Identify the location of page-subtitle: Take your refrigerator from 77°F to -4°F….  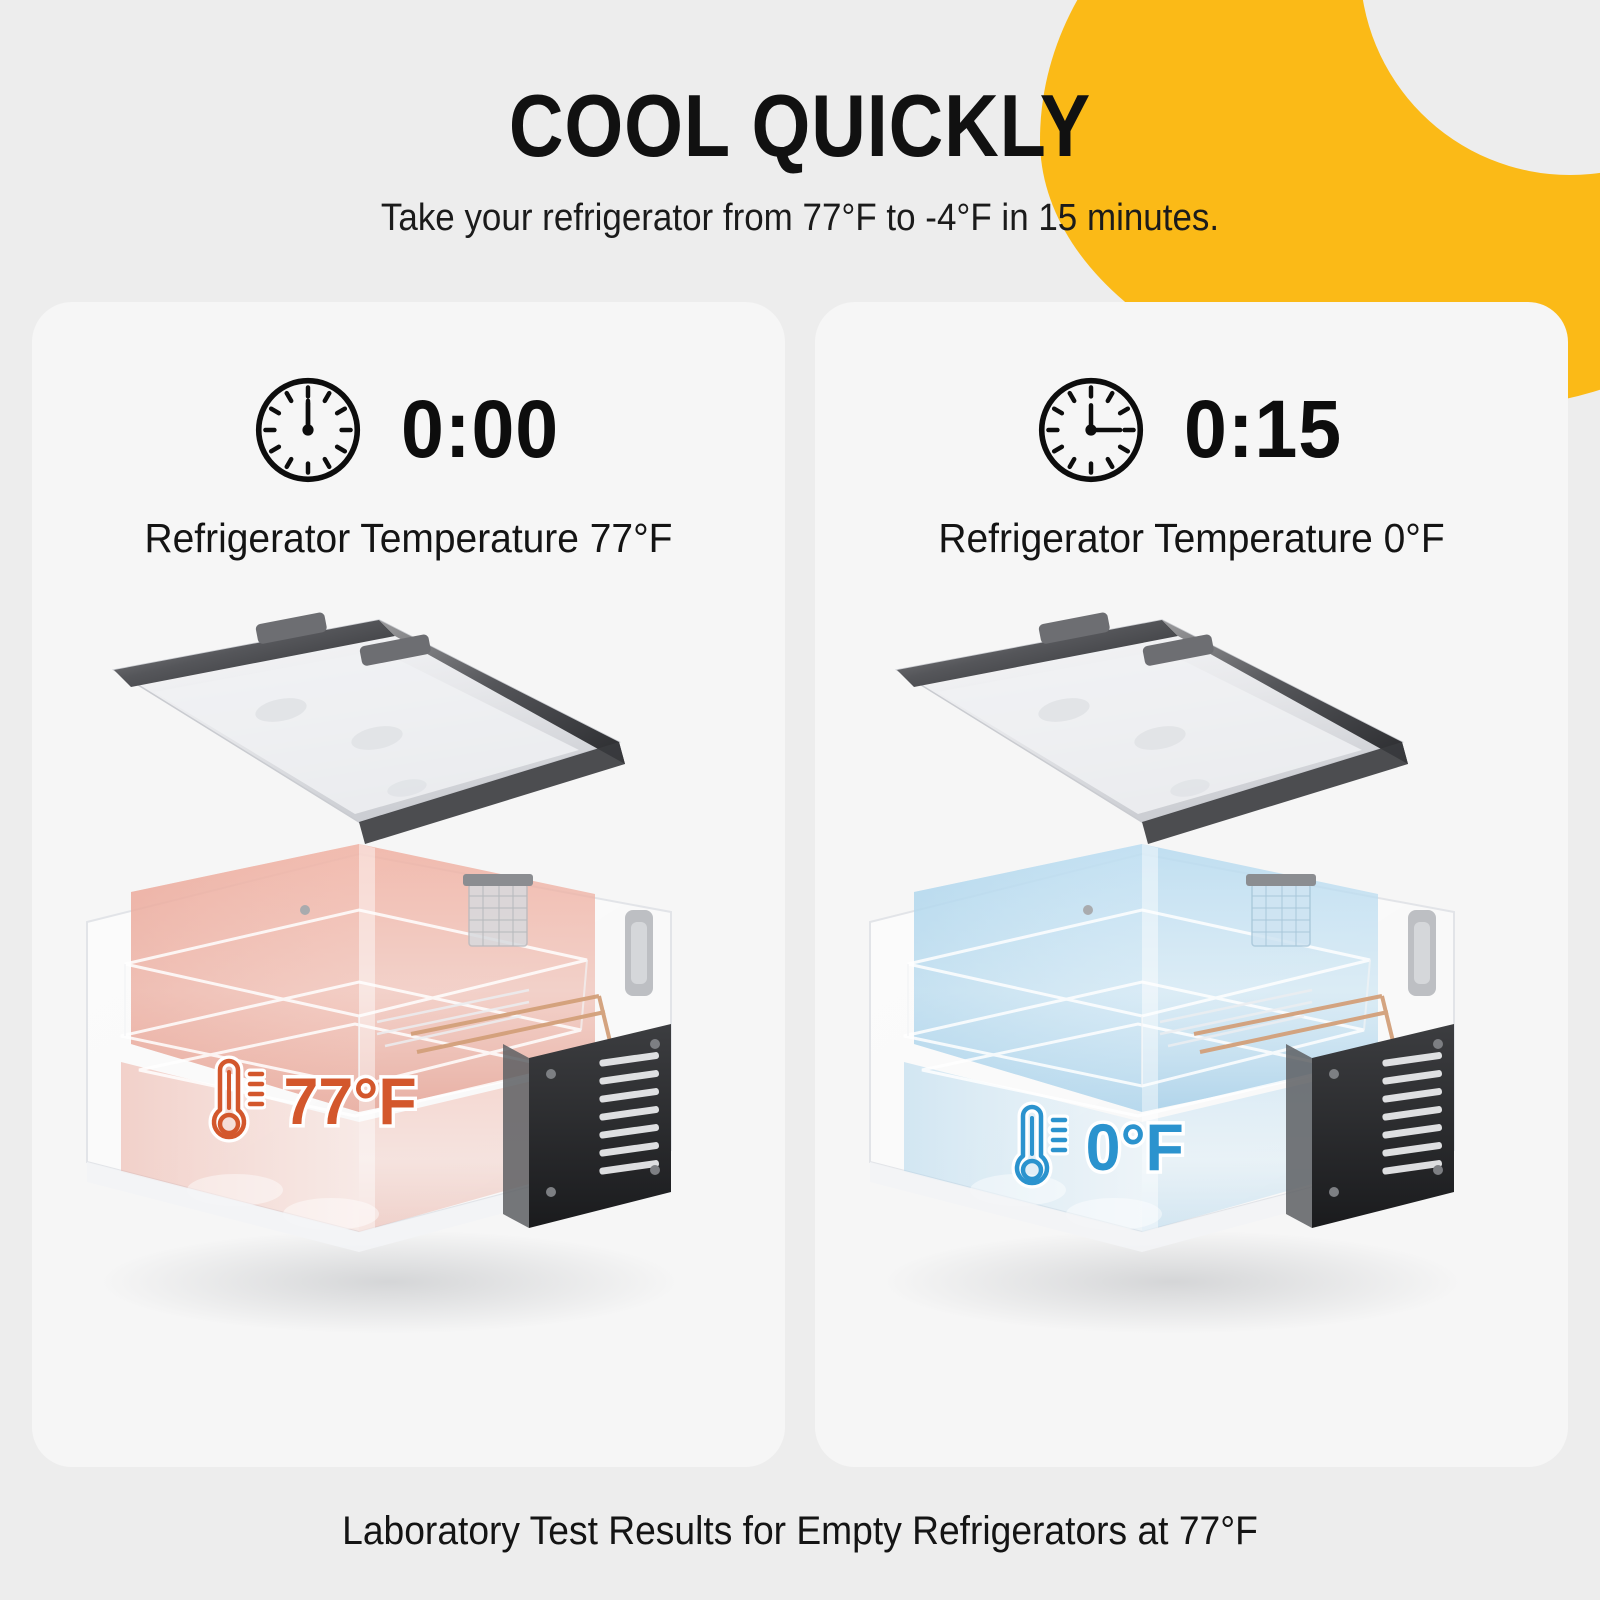
(800, 218).